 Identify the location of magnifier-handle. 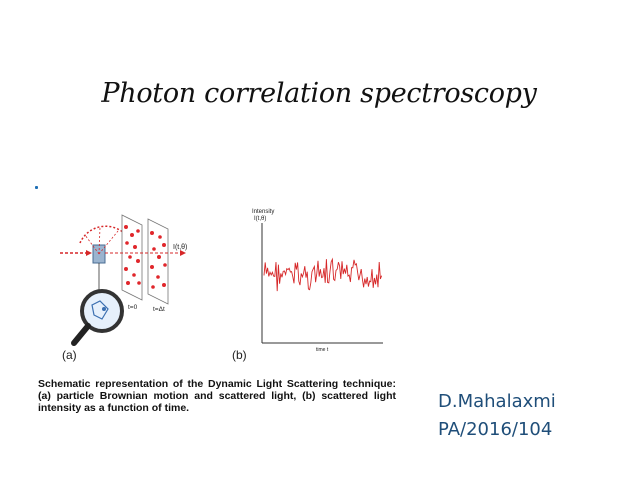
(81, 334).